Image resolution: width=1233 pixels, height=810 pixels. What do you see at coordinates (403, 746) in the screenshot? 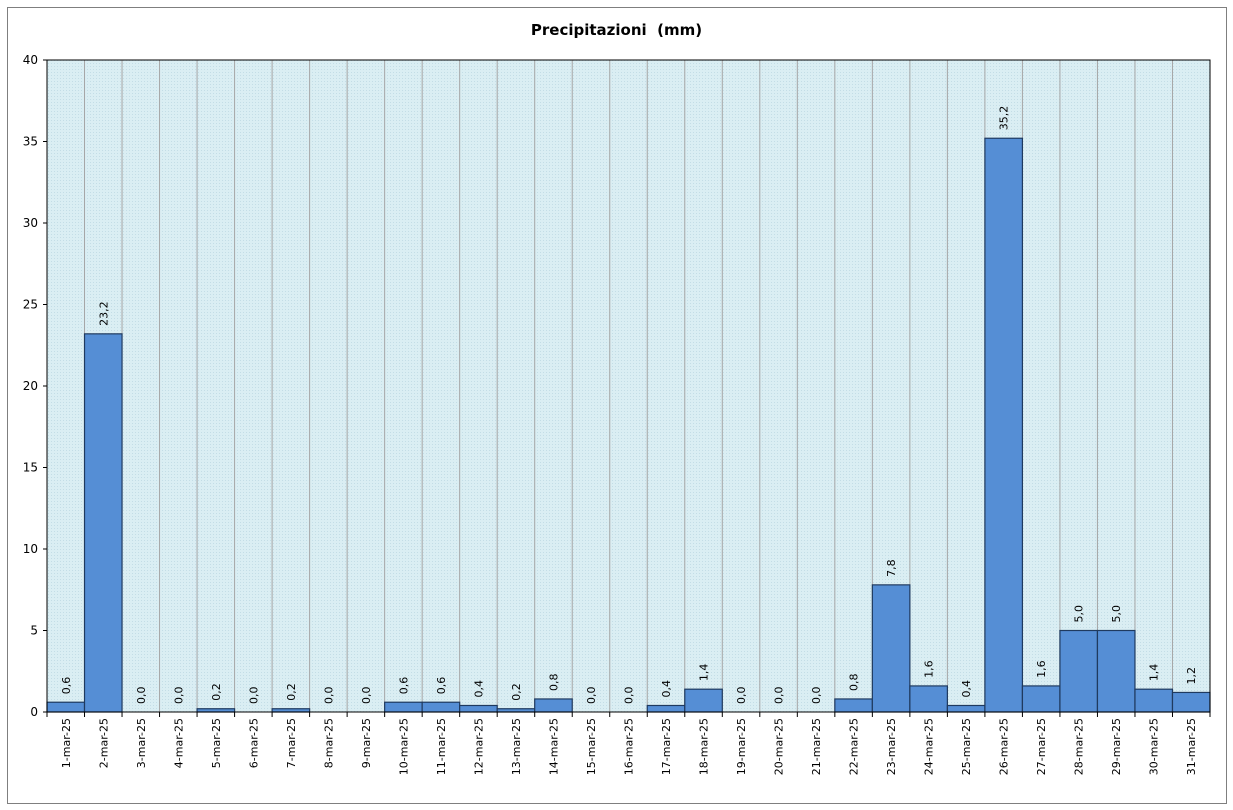
I see `x-tick-label: 10-mar-25` at bounding box center [403, 746].